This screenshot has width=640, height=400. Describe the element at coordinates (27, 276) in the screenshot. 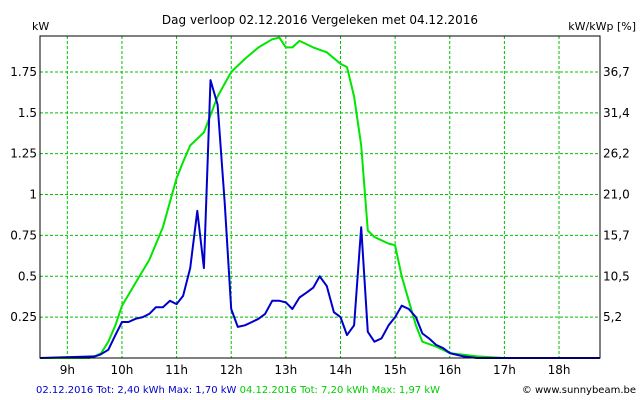

I see `y-tick-label: 0.5` at that location.